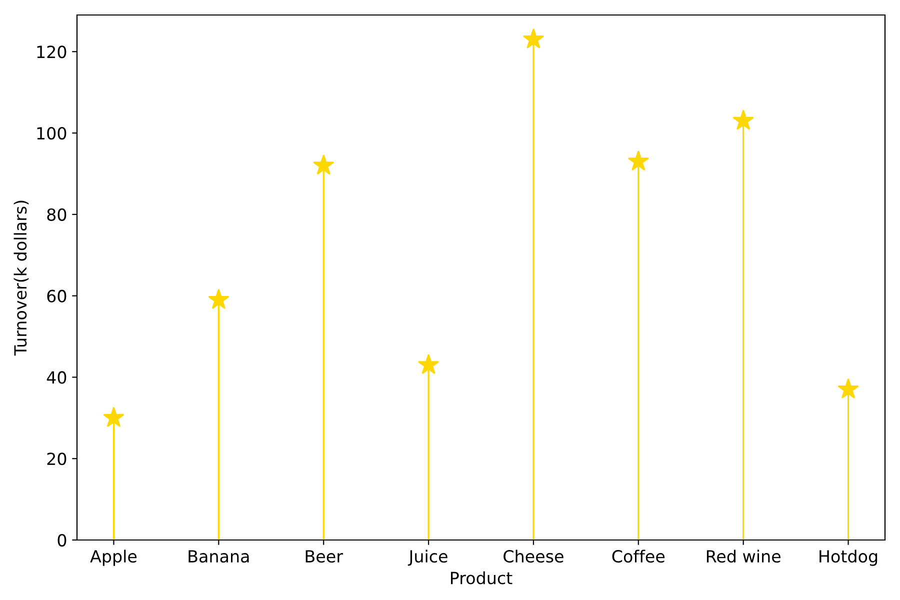  I want to click on y-tick-label: 40, so click(56, 377).